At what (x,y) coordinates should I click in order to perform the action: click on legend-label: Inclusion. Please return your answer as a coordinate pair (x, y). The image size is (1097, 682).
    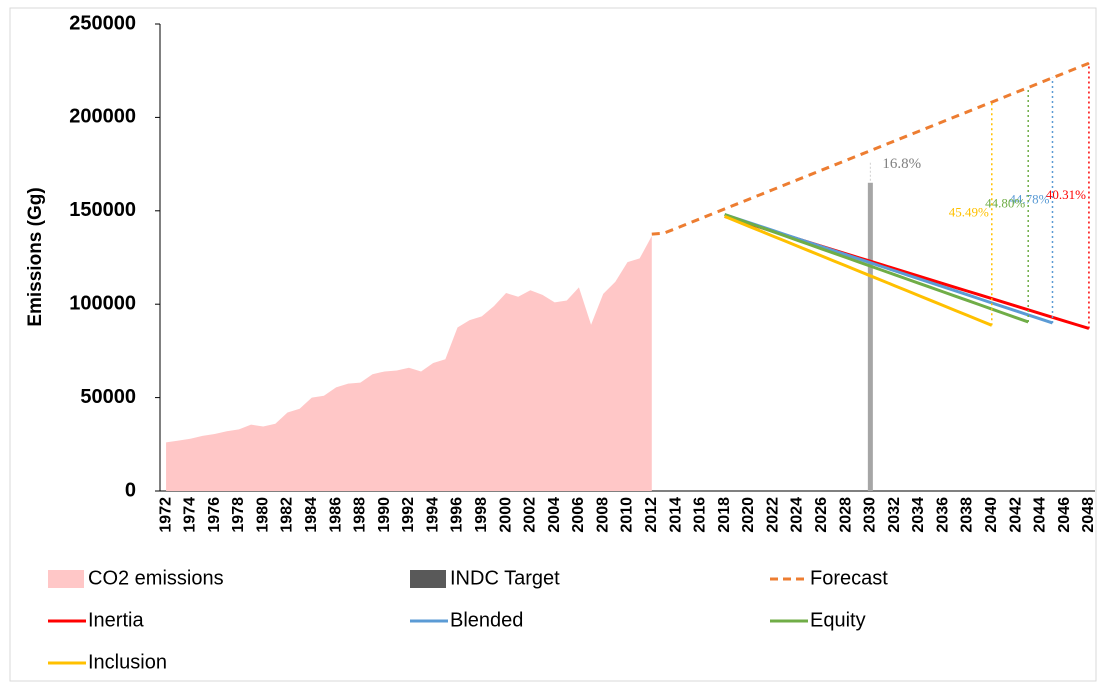
    Looking at the image, I should click on (127, 662).